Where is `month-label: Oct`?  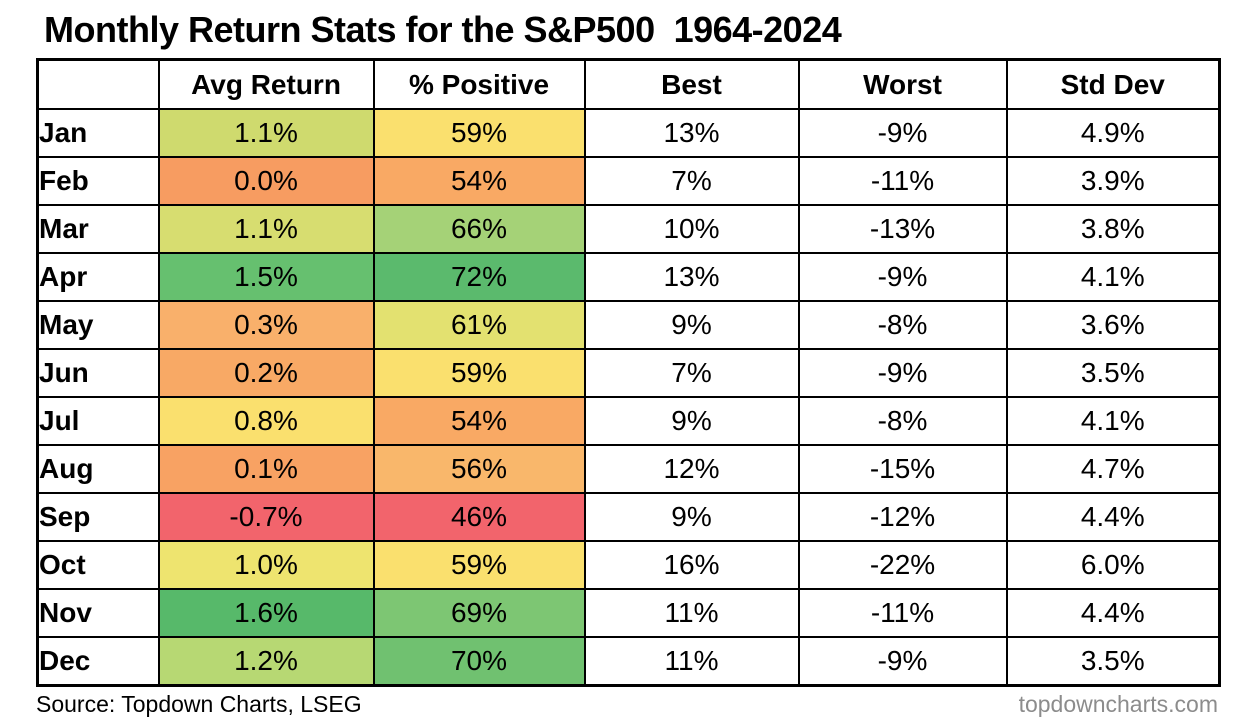
month-label: Oct is located at coordinates (98, 565).